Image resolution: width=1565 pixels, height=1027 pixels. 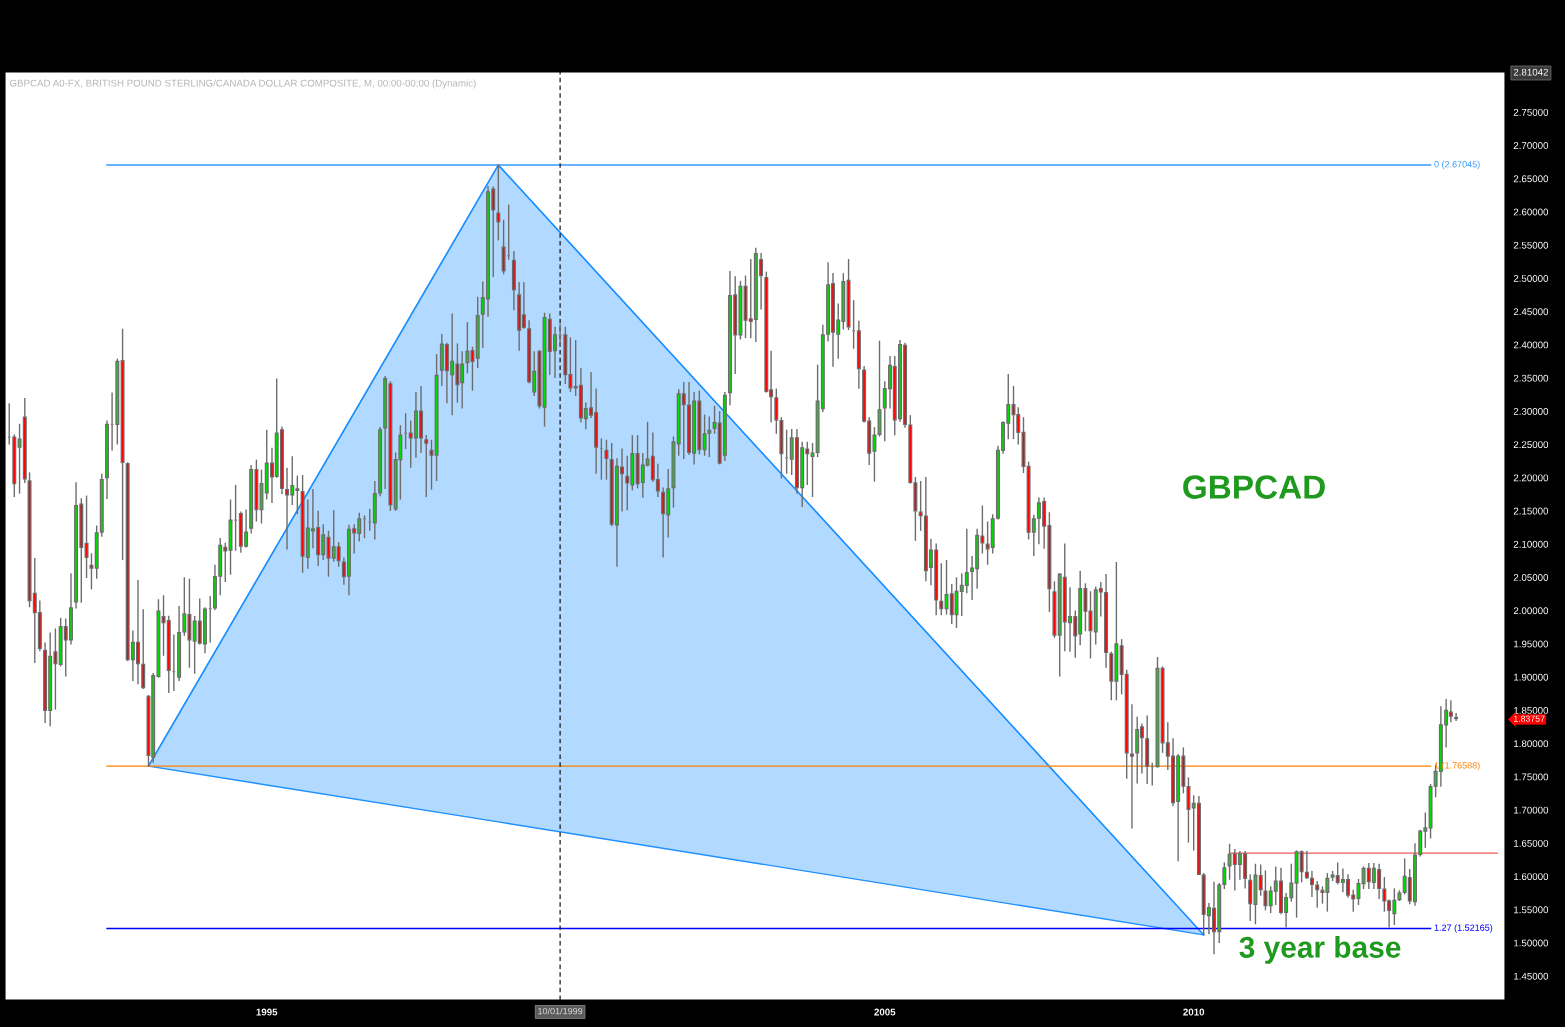 What do you see at coordinates (1531, 710) in the screenshot?
I see `y-tick-label: 1.85000` at bounding box center [1531, 710].